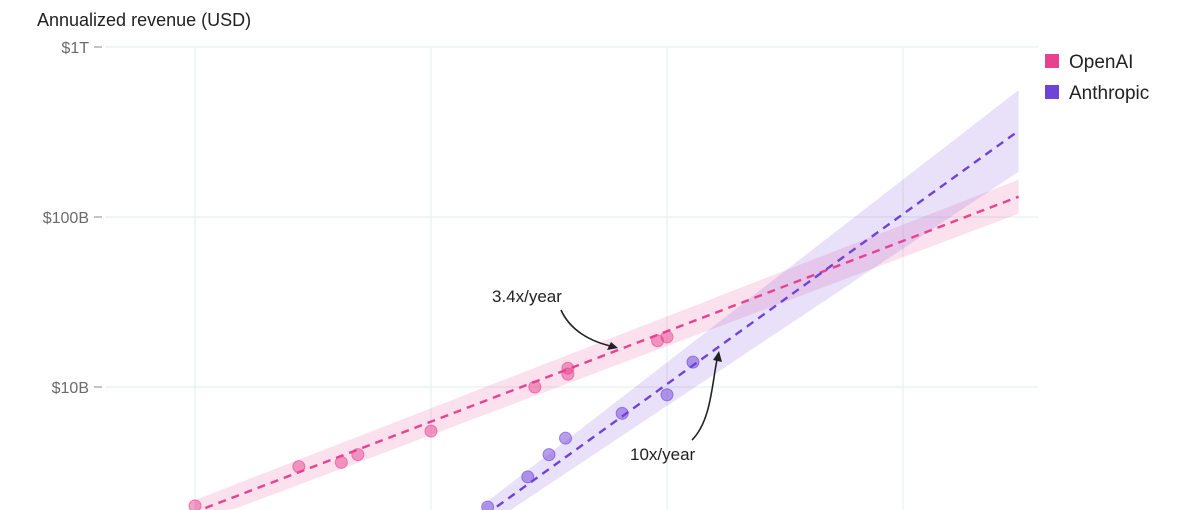  Describe the element at coordinates (75, 48) in the screenshot. I see `y-tick-label: $1T` at that location.